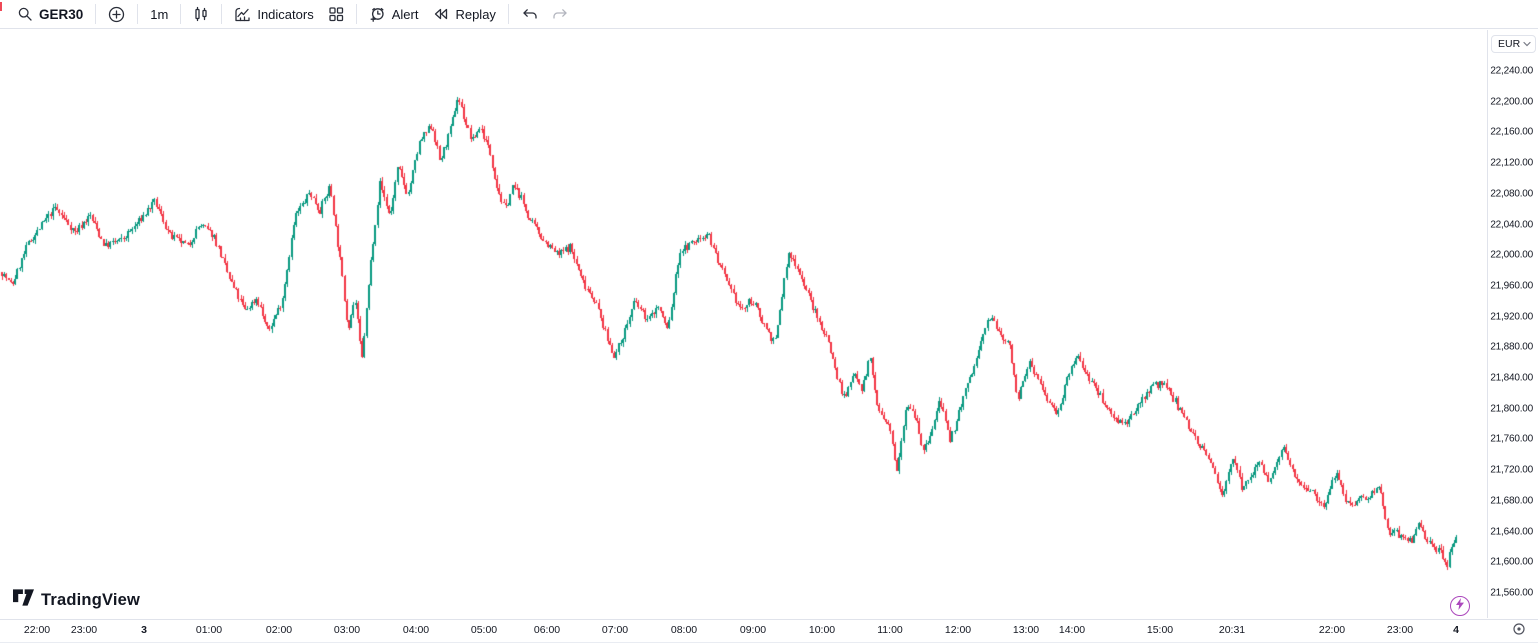 Image resolution: width=1538 pixels, height=643 pixels. Describe the element at coordinates (890, 630) in the screenshot. I see `time-tick-label: 11:00` at that location.